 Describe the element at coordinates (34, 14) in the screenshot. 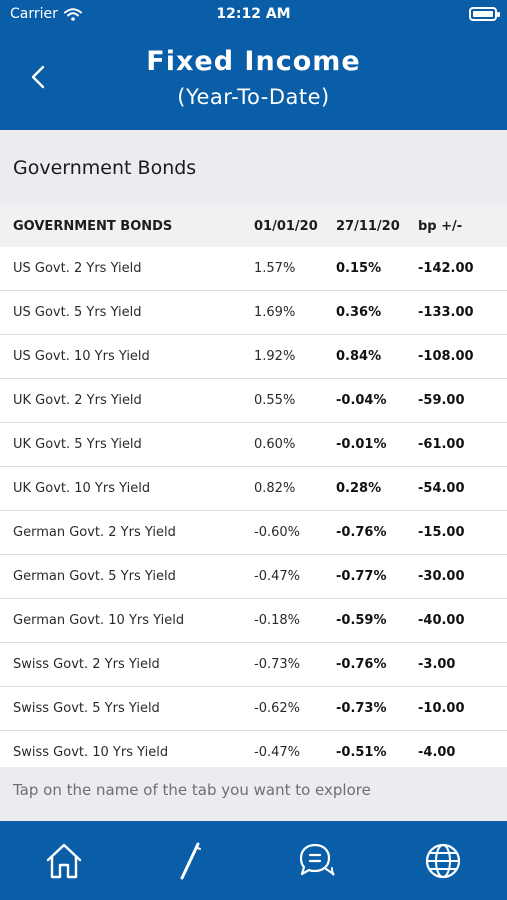

I see `carrier-label: Carrier` at that location.